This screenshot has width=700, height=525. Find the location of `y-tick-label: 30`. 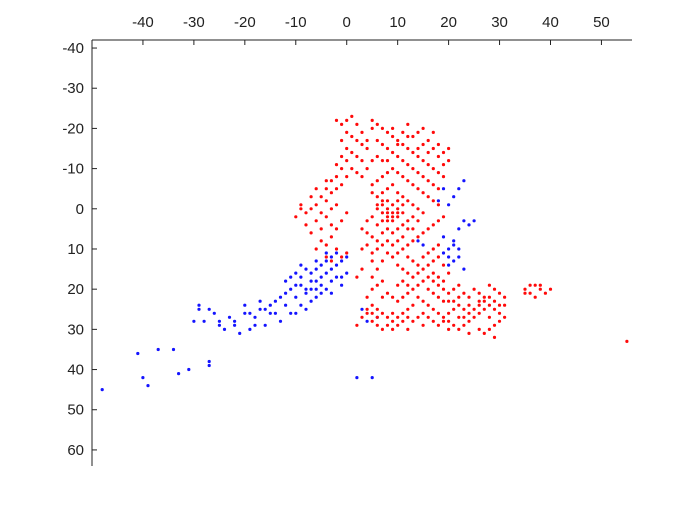

y-tick-label: 30 is located at coordinates (75, 329).